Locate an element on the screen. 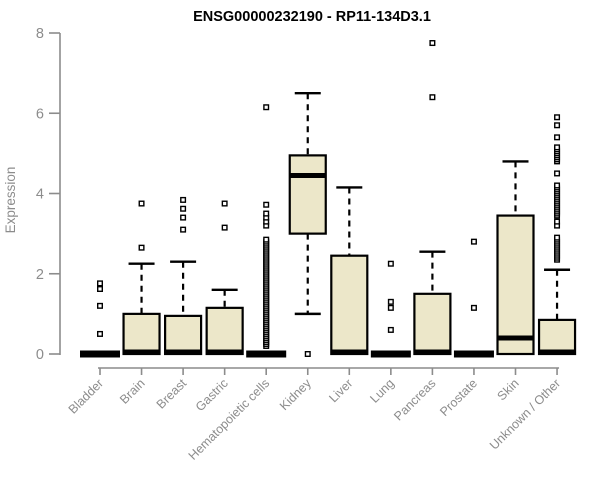 The width and height of the screenshot is (600, 500). x-category-label: Unknown / Other is located at coordinates (525, 414).